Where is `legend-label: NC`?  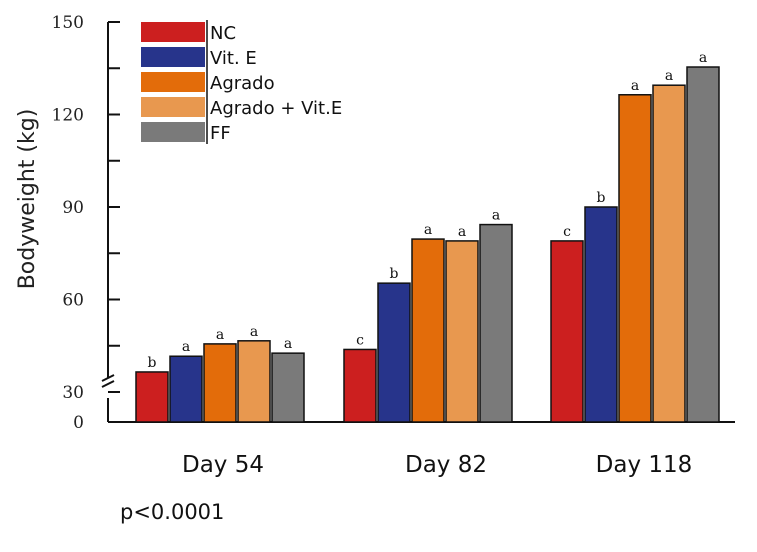
legend-label: NC is located at coordinates (223, 33).